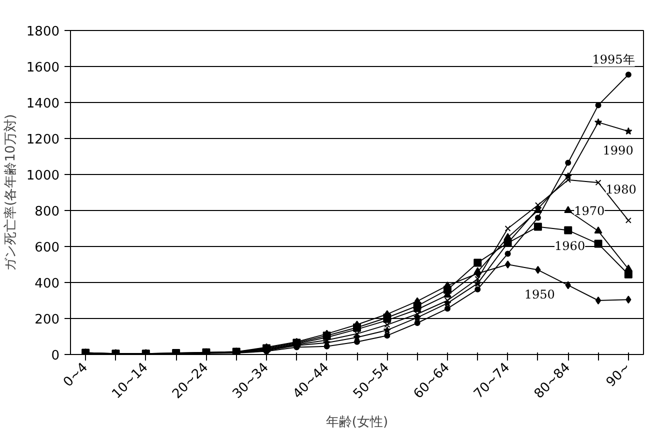 The width and height of the screenshot is (659, 437). What do you see at coordinates (357, 422) in the screenshot?
I see `x-axis-title: 年齢(女性)` at bounding box center [357, 422].